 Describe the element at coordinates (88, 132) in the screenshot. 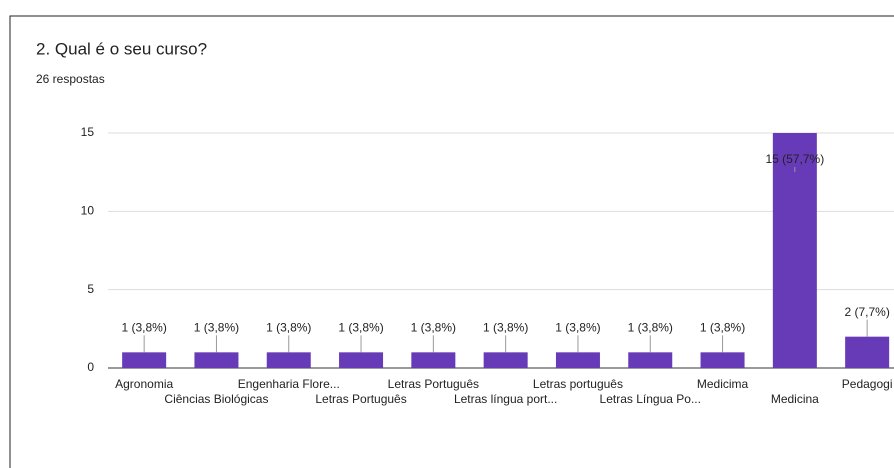

I see `y-tick-label: 15` at that location.